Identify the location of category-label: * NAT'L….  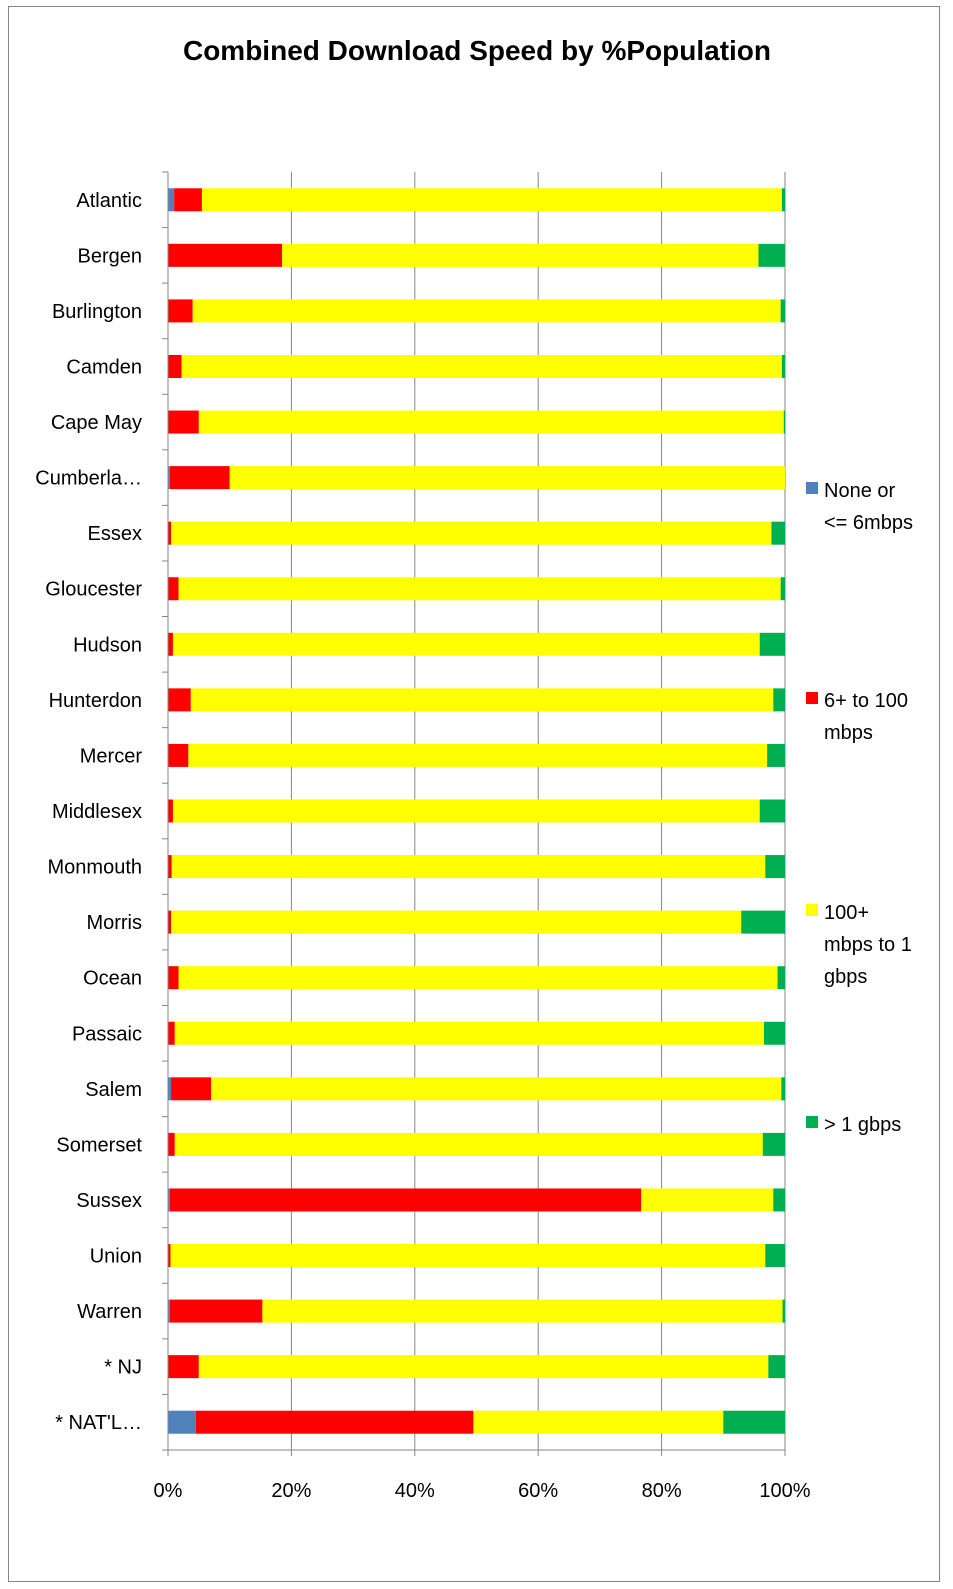
(98, 1423).